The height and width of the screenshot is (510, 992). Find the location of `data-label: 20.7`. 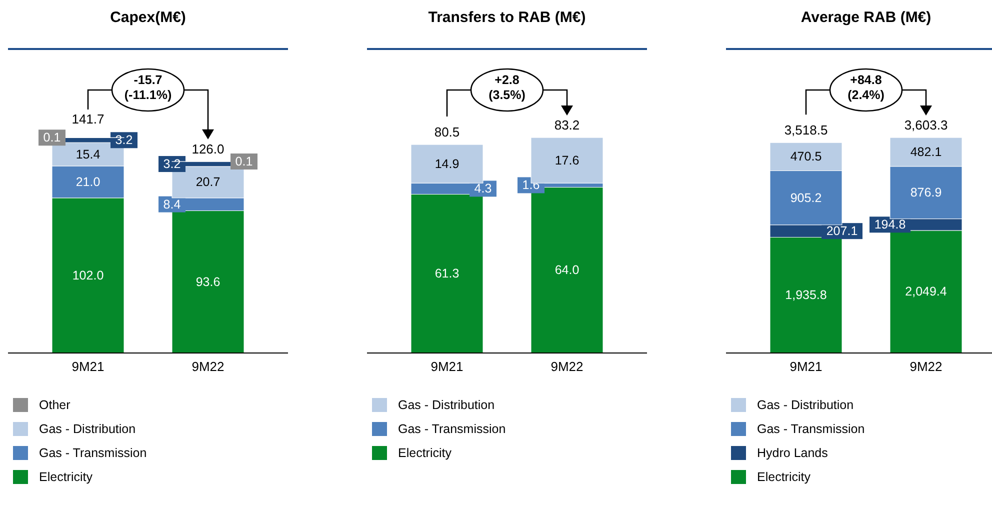

data-label: 20.7 is located at coordinates (208, 182).